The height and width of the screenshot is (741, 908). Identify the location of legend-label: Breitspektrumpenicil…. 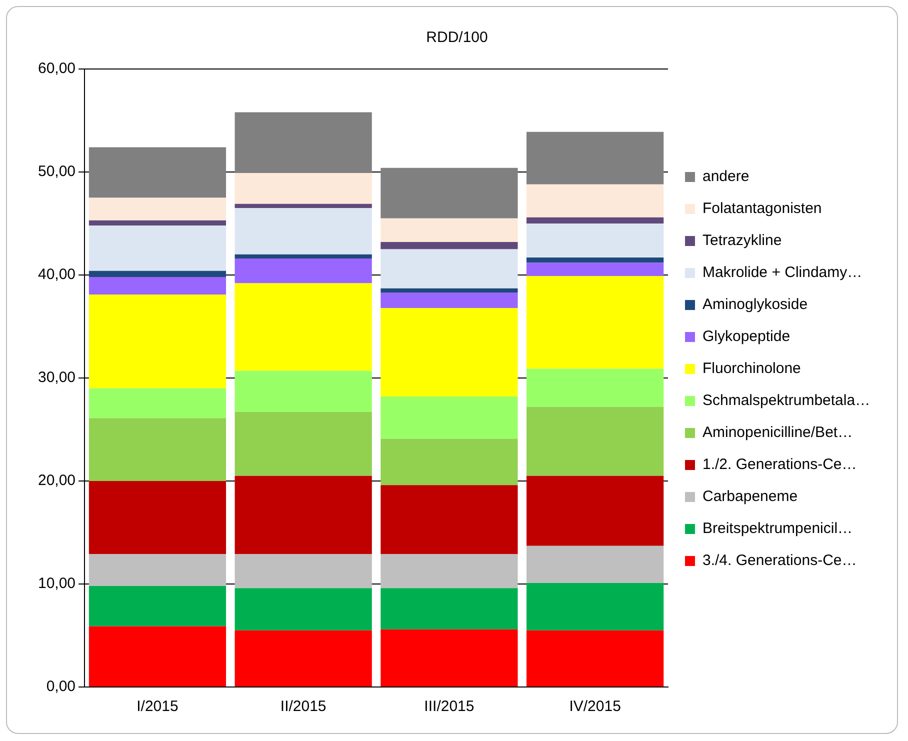
(777, 529).